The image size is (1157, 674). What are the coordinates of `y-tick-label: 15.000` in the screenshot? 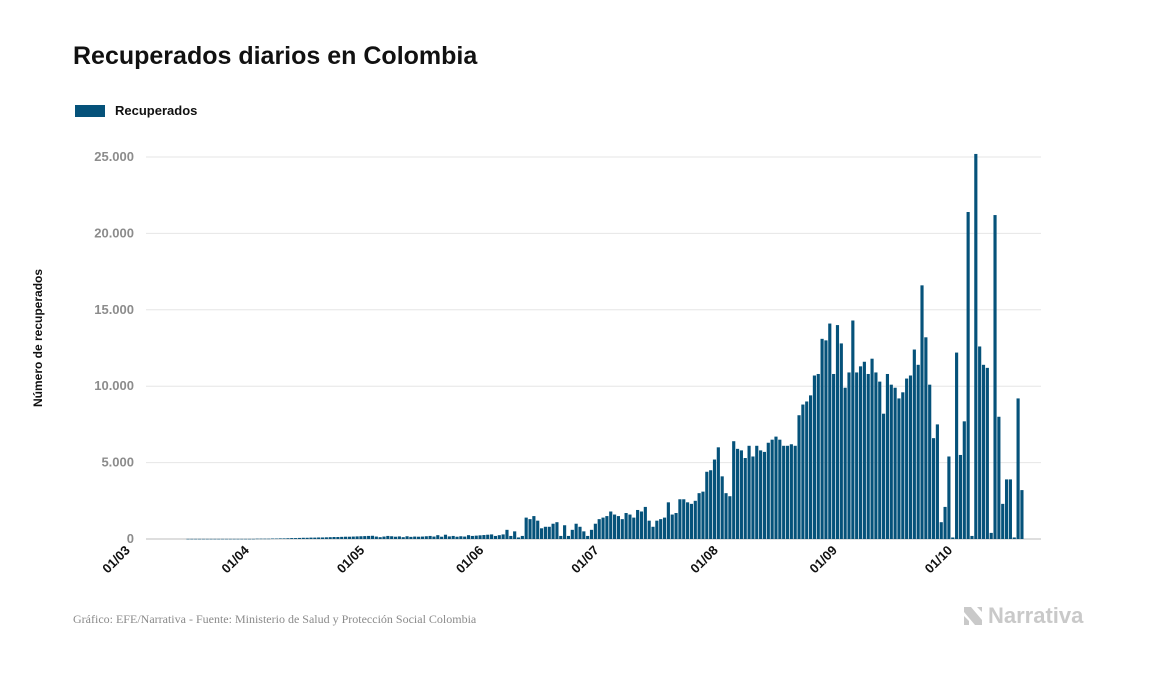 It's located at (114, 309).